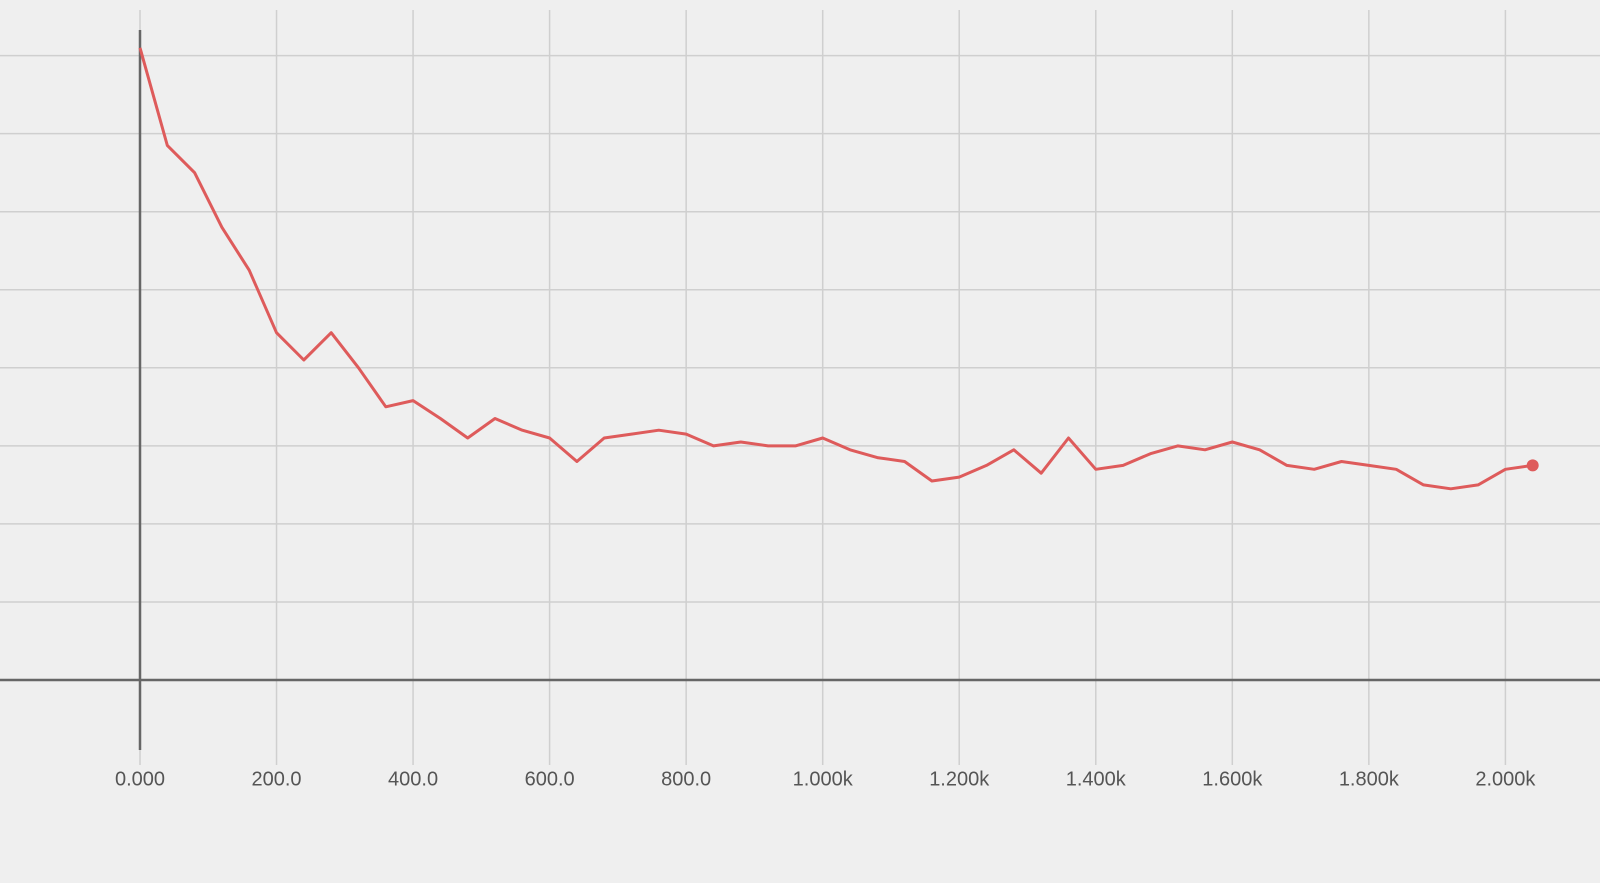 Image resolution: width=1600 pixels, height=883 pixels. I want to click on x-tick-label: 0.000, so click(140, 779).